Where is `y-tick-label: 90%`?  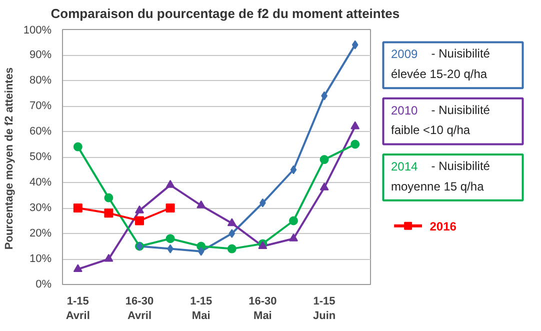
y-tick-label: 90% is located at coordinates (40, 55).